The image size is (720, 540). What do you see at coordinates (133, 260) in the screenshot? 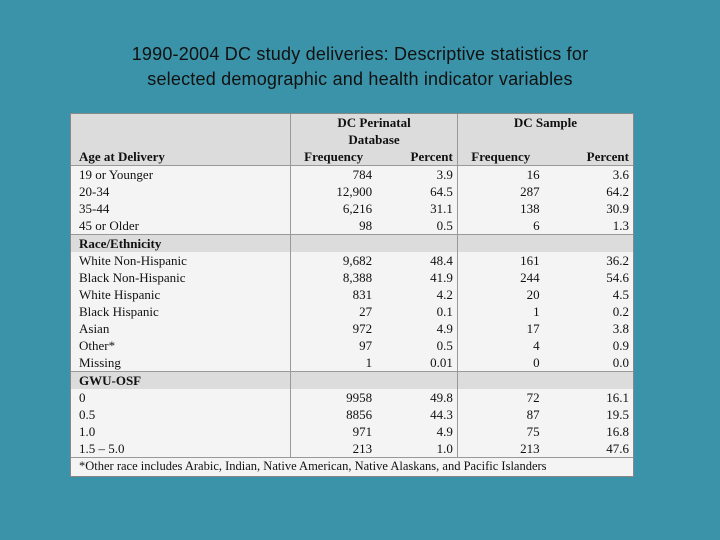
I see `row-label: White Non-Hispanic` at bounding box center [133, 260].